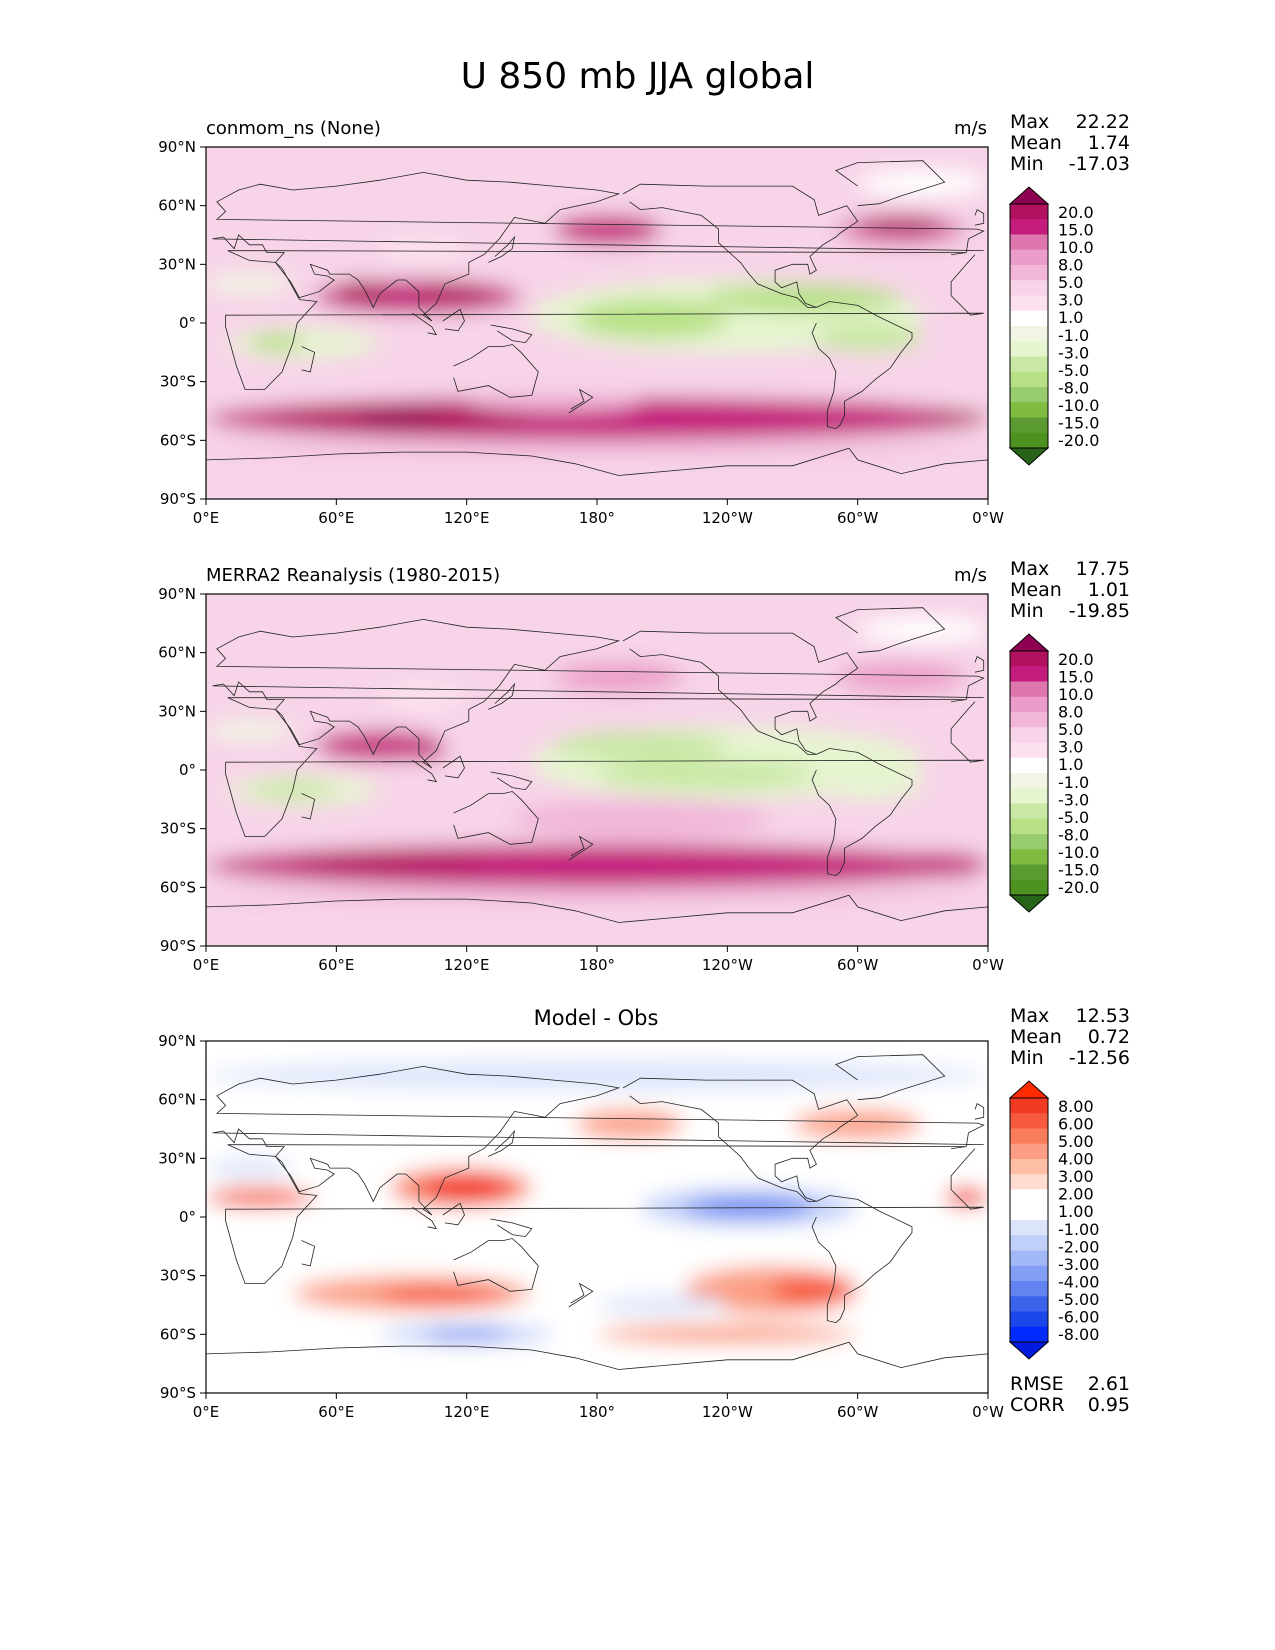  What do you see at coordinates (1073, 817) in the screenshot?
I see `colorbar-label: -5.0` at bounding box center [1073, 817].